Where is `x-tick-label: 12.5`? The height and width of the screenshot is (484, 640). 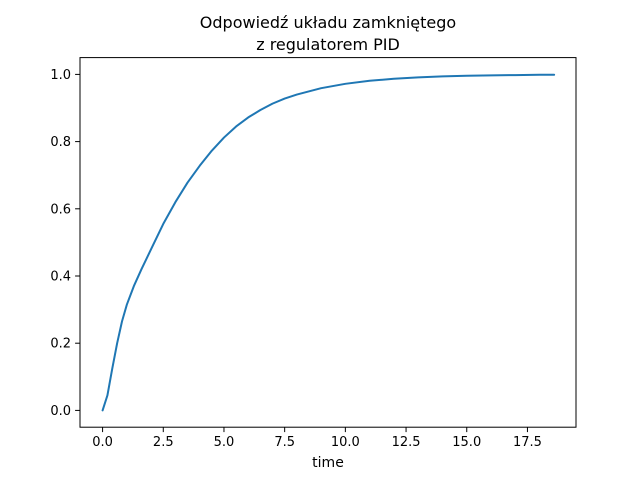 x-tick-label: 12.5 is located at coordinates (406, 442).